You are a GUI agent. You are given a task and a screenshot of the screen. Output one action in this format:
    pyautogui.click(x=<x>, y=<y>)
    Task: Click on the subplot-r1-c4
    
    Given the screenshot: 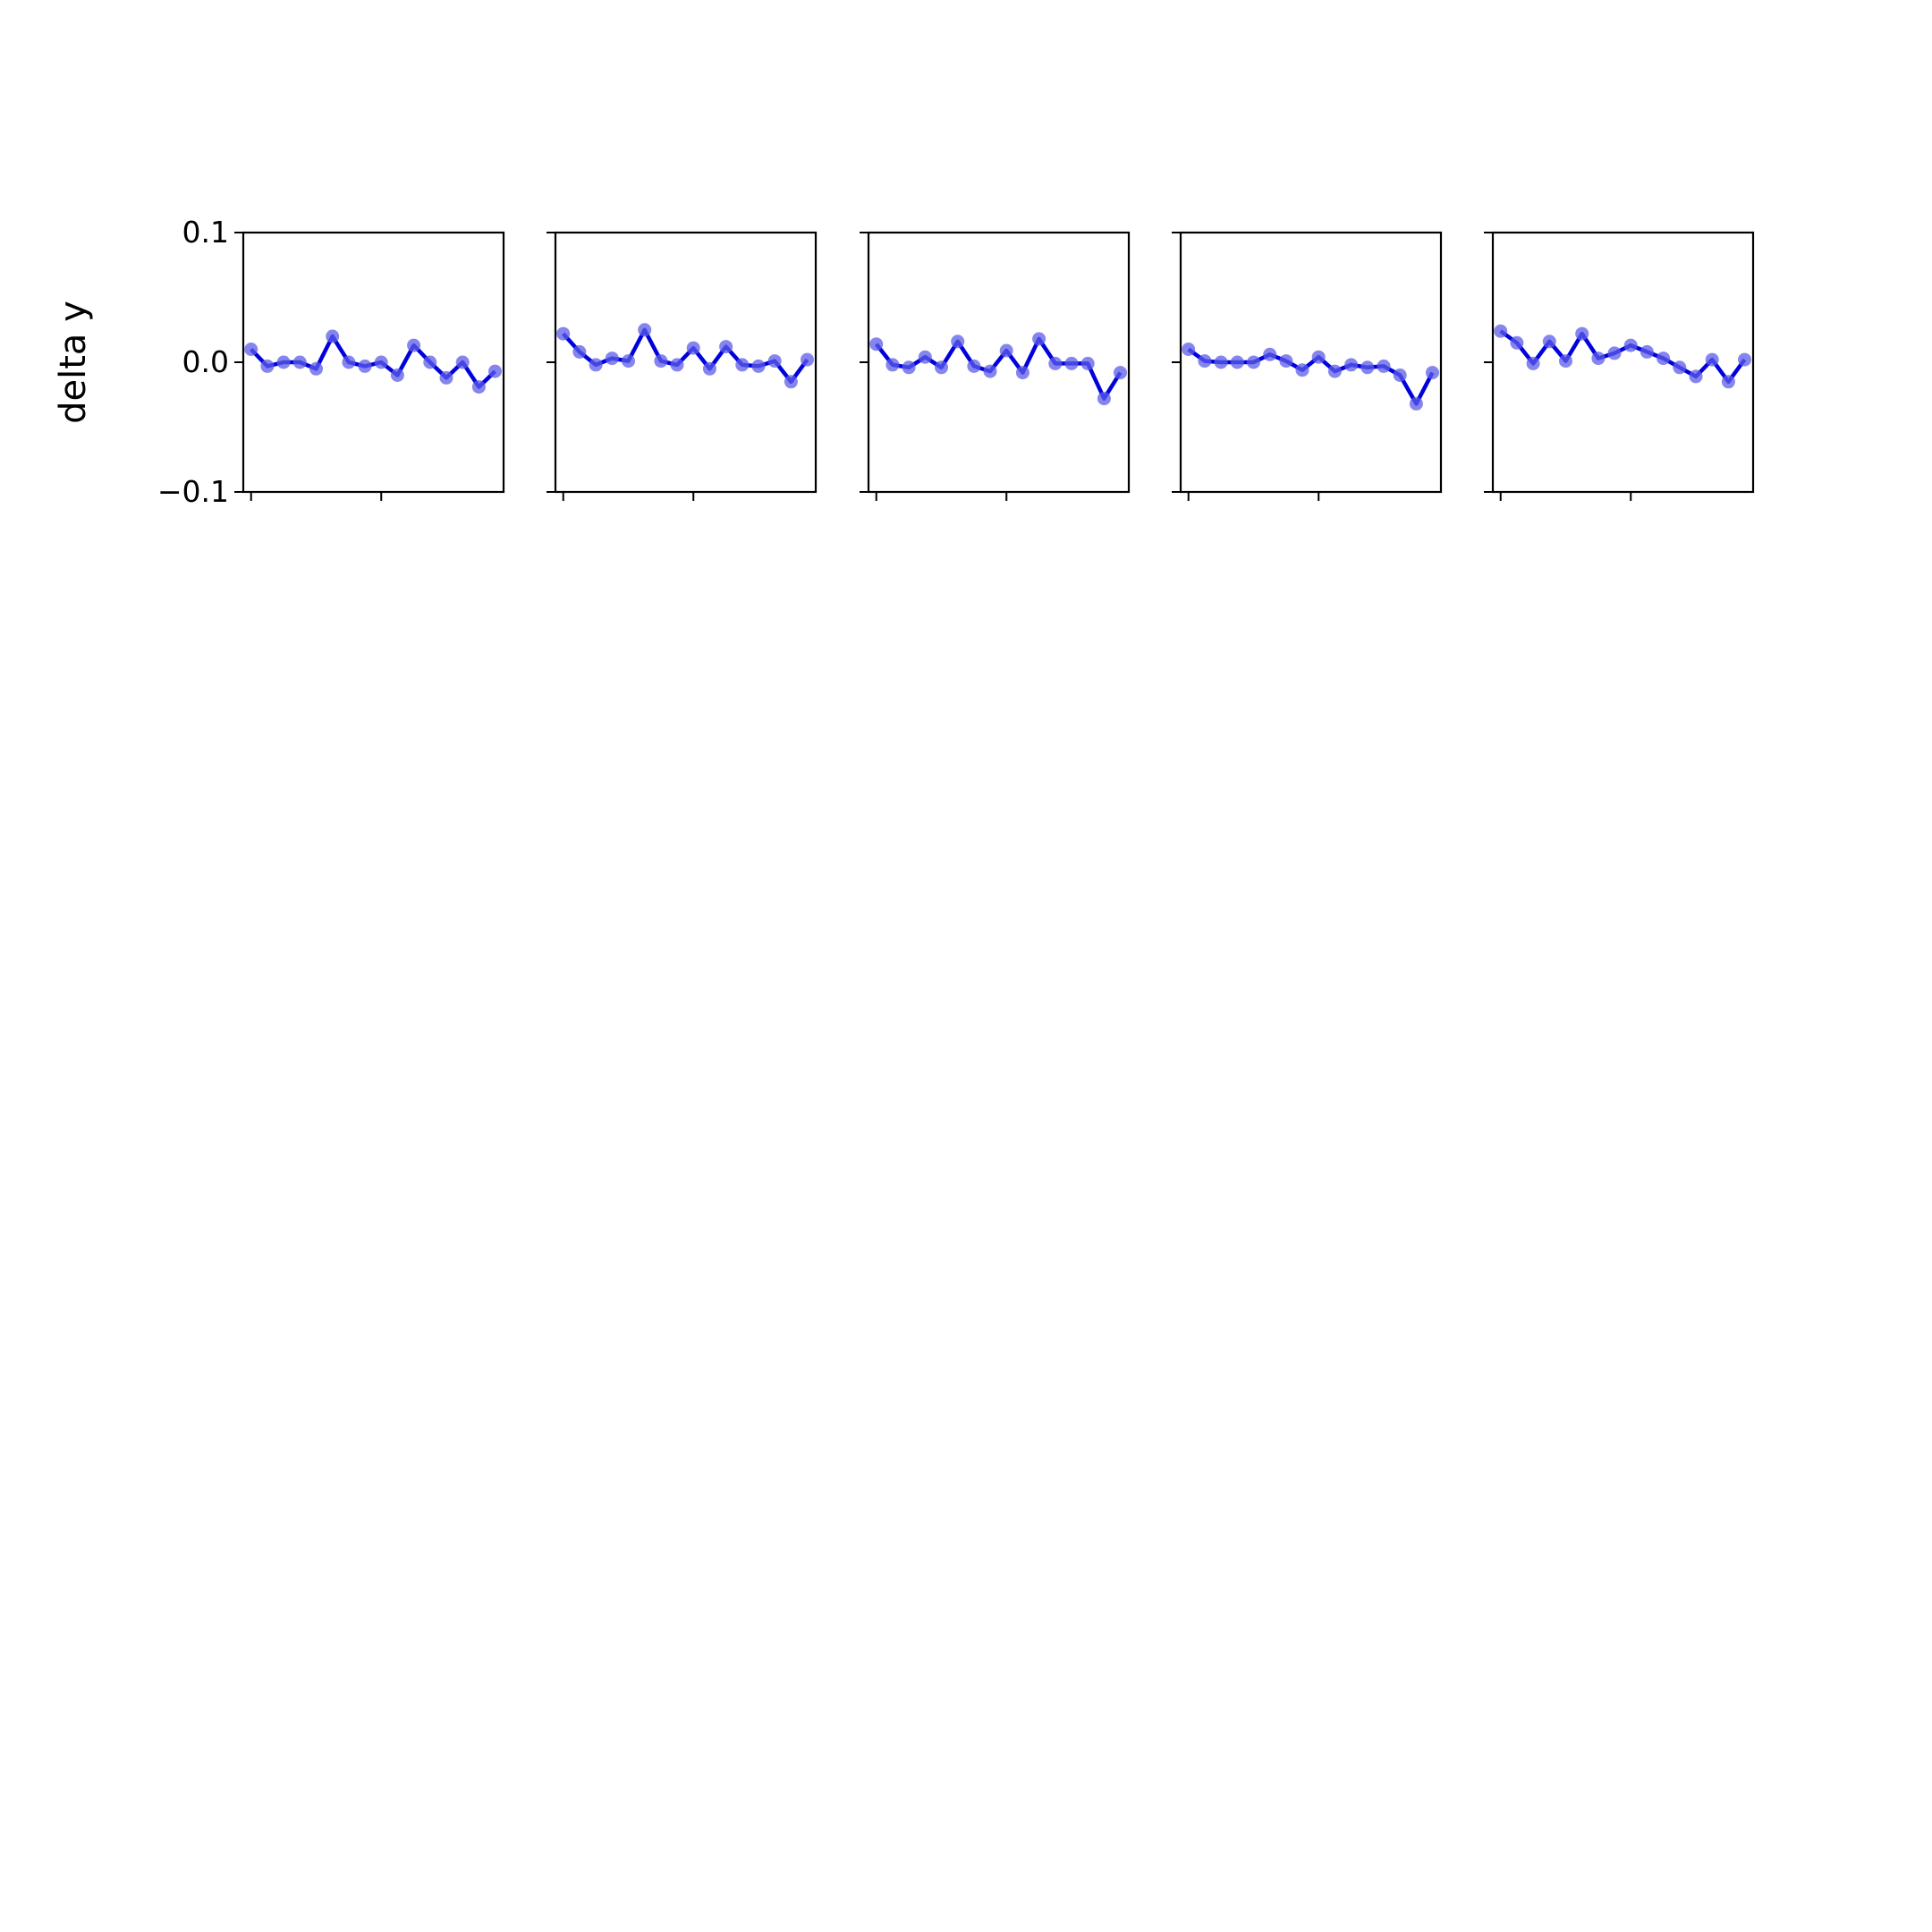 What is the action you would take?
    pyautogui.click(x=1307, y=366)
    